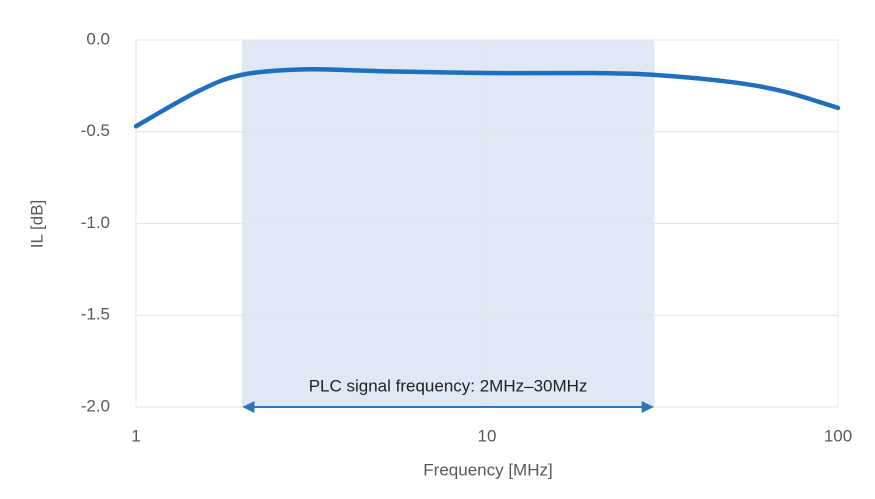 This screenshot has height=499, width=875. What do you see at coordinates (95, 222) in the screenshot?
I see `y-tick-label: -1.0` at bounding box center [95, 222].